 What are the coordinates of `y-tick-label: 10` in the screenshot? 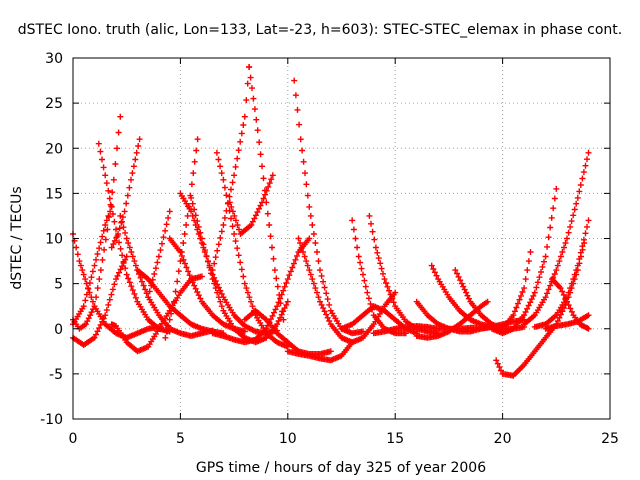 It's located at (54, 240).